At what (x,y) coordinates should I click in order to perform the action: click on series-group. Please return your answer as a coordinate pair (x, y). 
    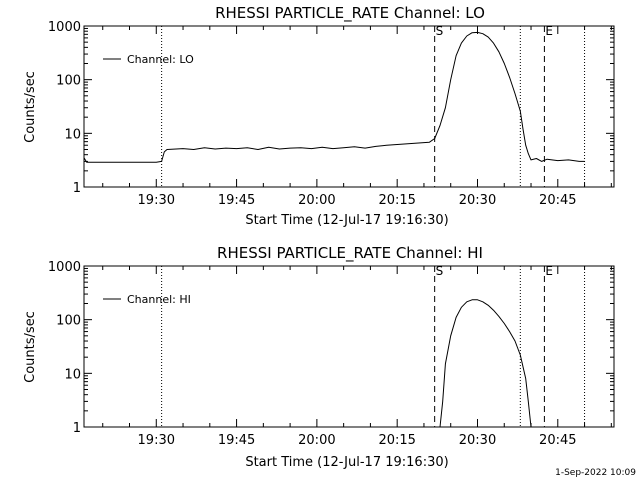
    Looking at the image, I should click on (485, 363).